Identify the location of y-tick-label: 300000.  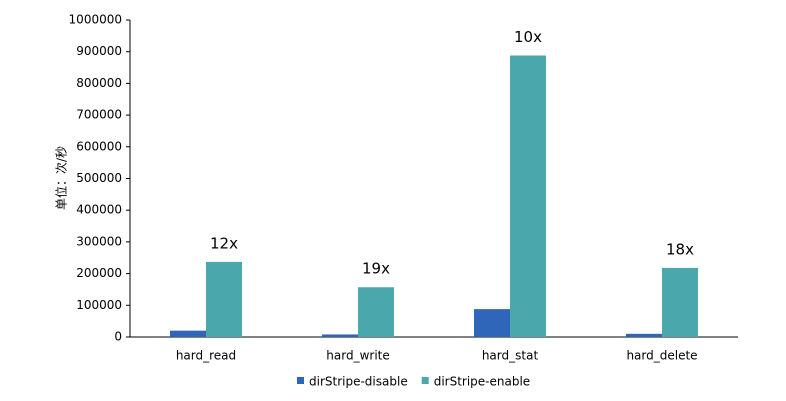
(99, 241).